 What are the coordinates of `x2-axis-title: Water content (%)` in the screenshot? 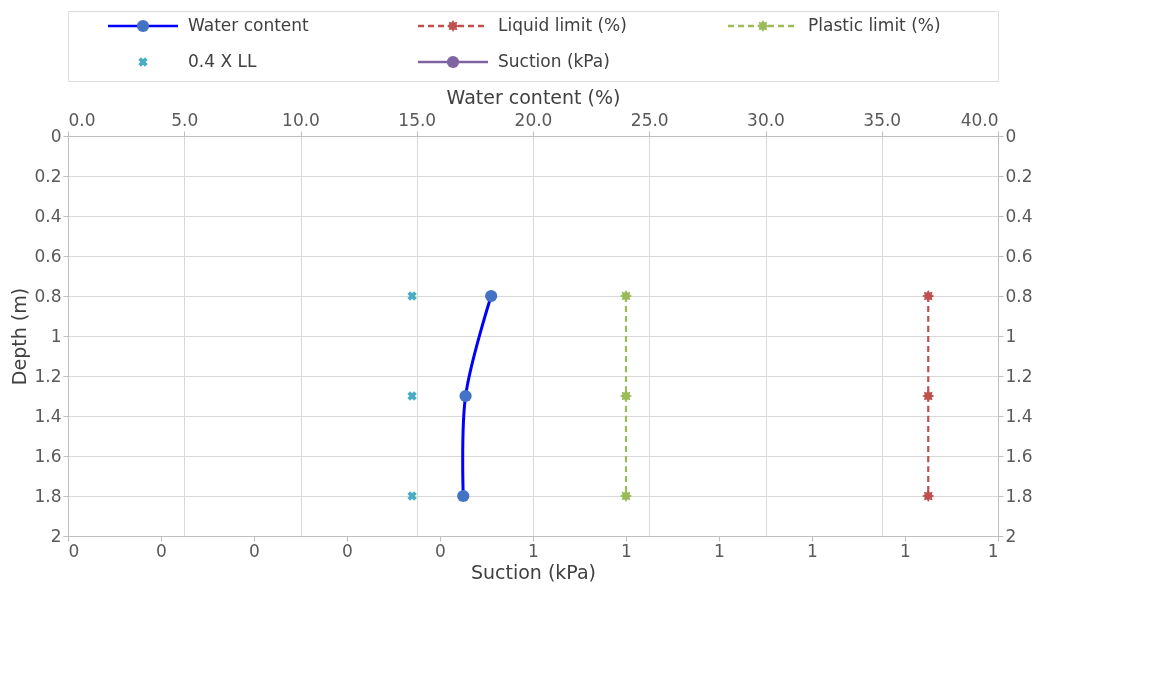 It's located at (533, 96).